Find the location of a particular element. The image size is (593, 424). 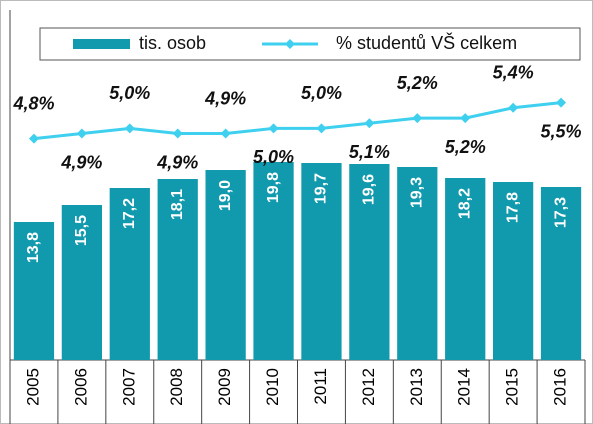

bar-value-label: 18,2 is located at coordinates (464, 203).